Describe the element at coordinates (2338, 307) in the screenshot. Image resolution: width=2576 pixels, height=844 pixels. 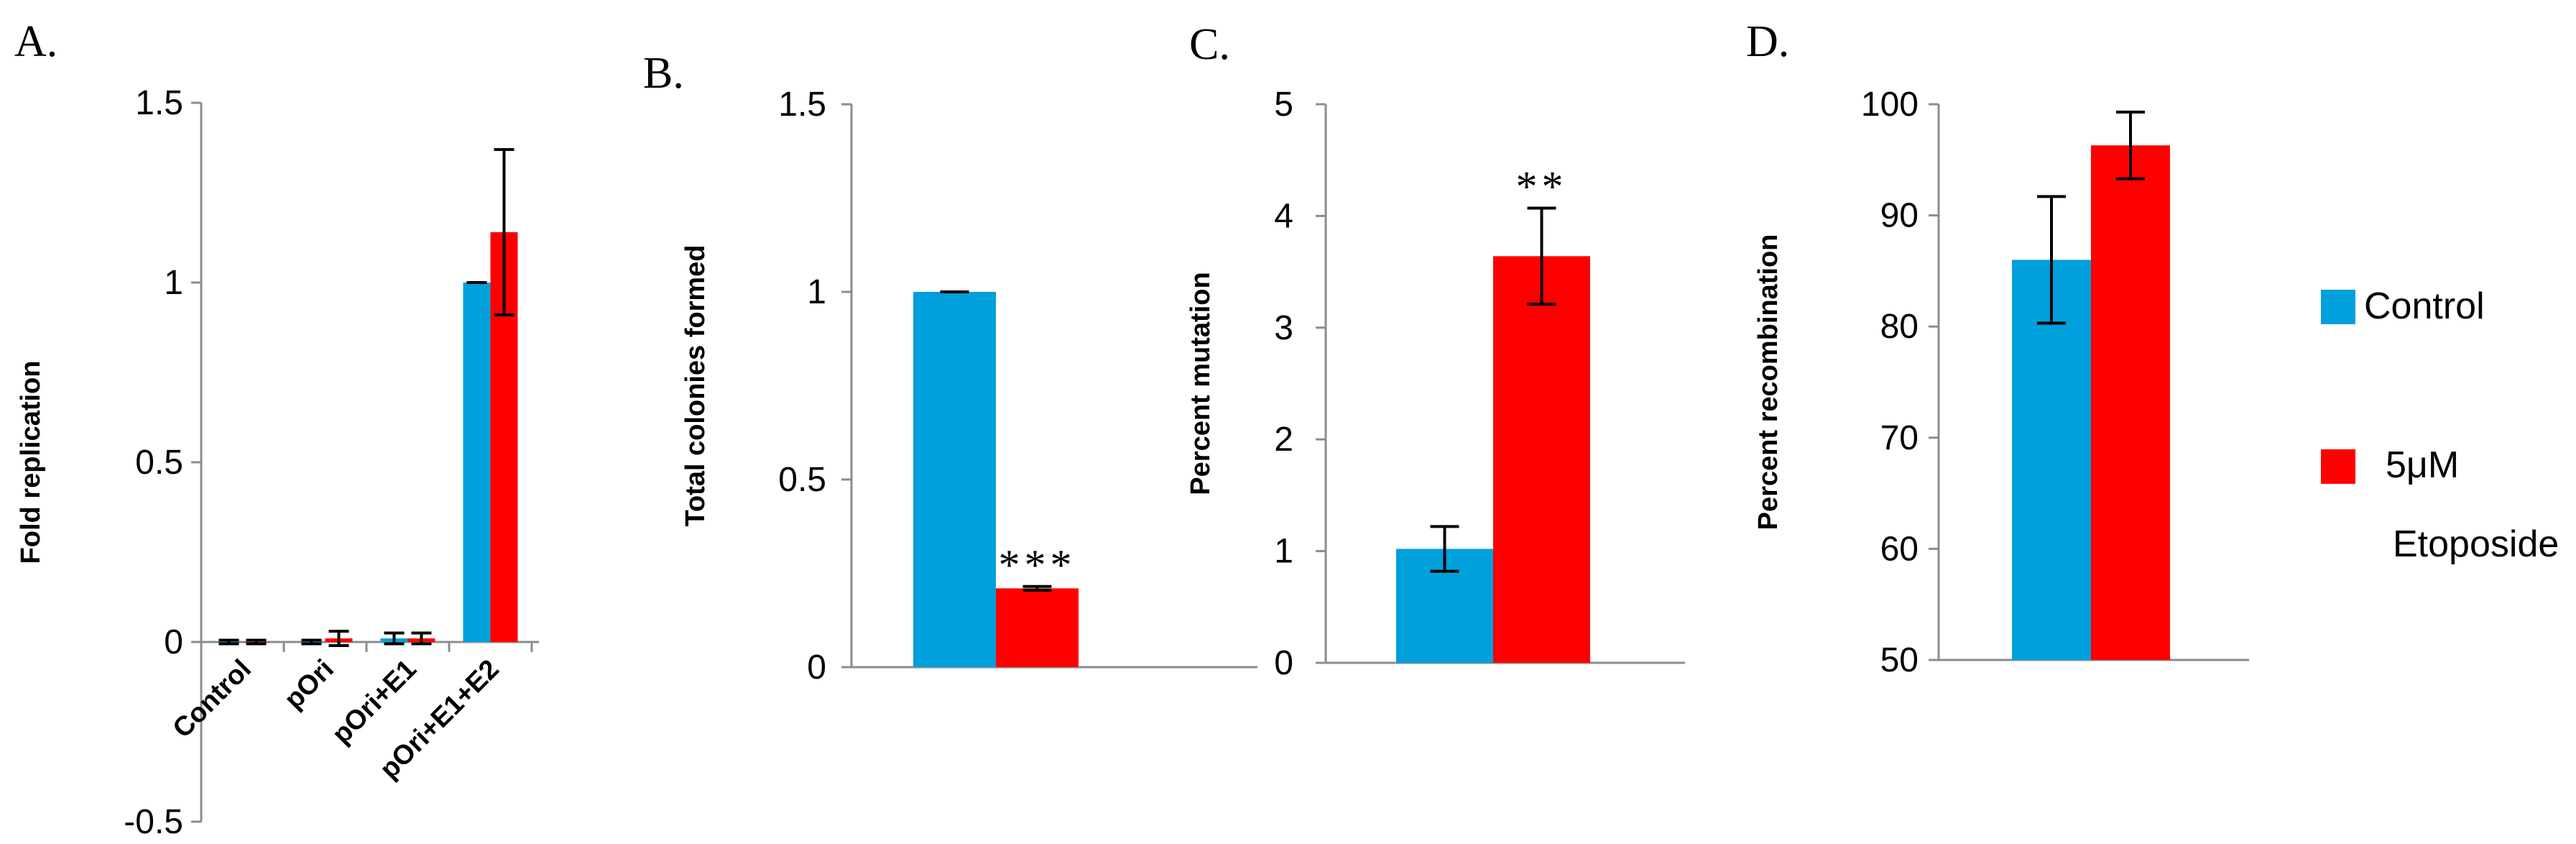
I see `legend-swatch-control` at that location.